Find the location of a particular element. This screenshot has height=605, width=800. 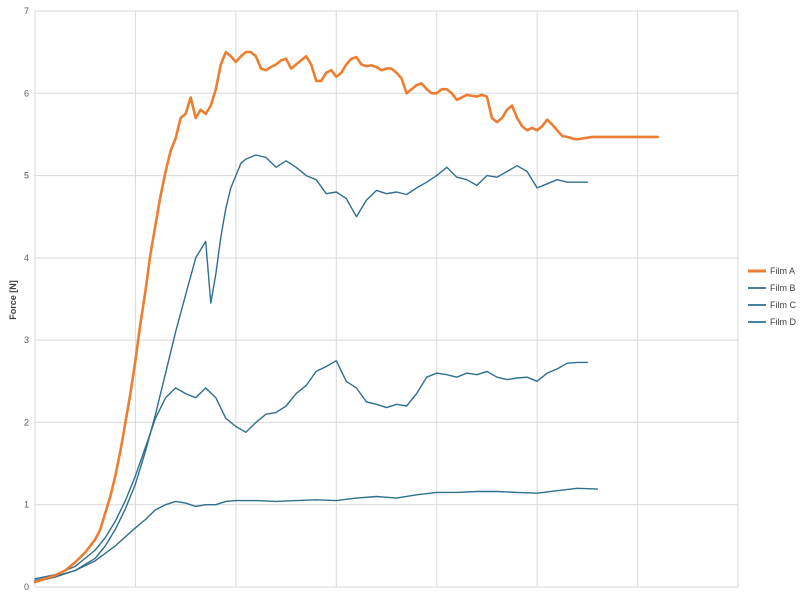

legend-label: Film D is located at coordinates (783, 322).